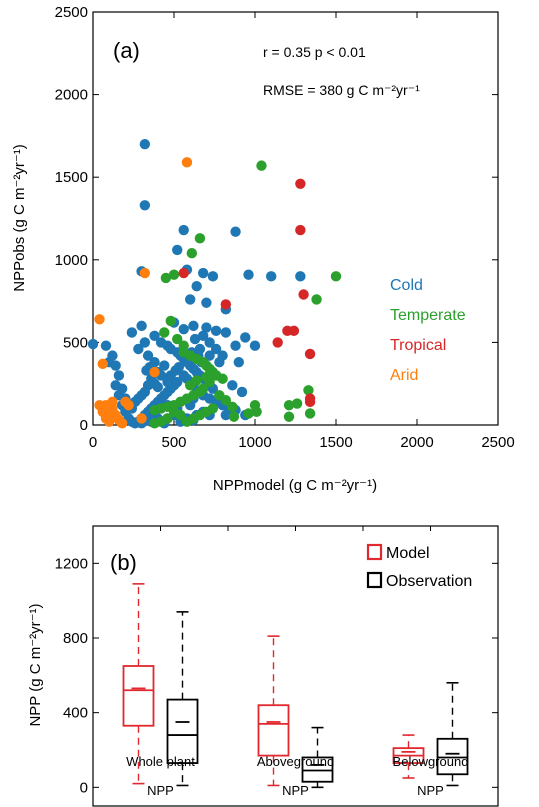  What do you see at coordinates (295, 485) in the screenshot?
I see `scatter-x-axis-label: NPPmodel (g C m⁻²yr⁻¹)` at bounding box center [295, 485].